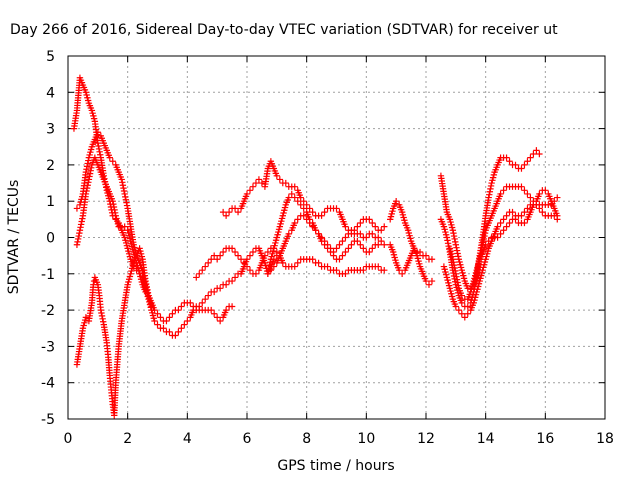 The image size is (640, 480). What do you see at coordinates (545, 439) in the screenshot?
I see `x-tick-label: 16` at bounding box center [545, 439].